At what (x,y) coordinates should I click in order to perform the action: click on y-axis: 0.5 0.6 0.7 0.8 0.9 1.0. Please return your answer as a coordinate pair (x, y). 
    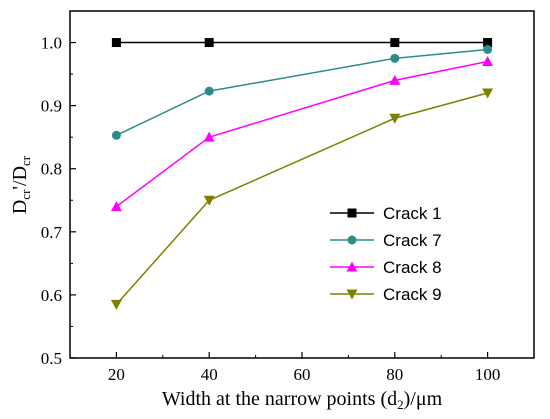
    Looking at the image, I should click on (58, 201).